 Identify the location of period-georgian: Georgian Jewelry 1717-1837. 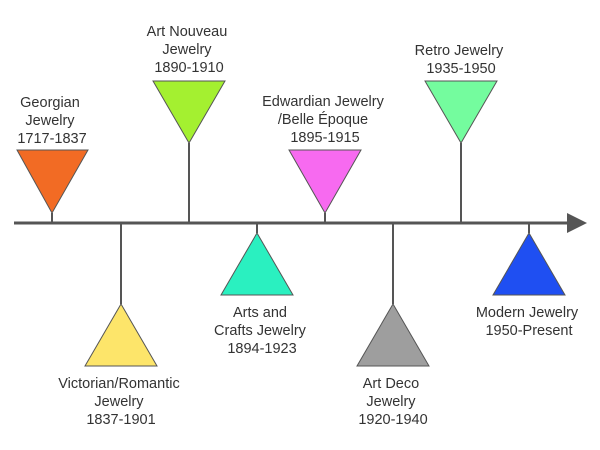
(52, 159).